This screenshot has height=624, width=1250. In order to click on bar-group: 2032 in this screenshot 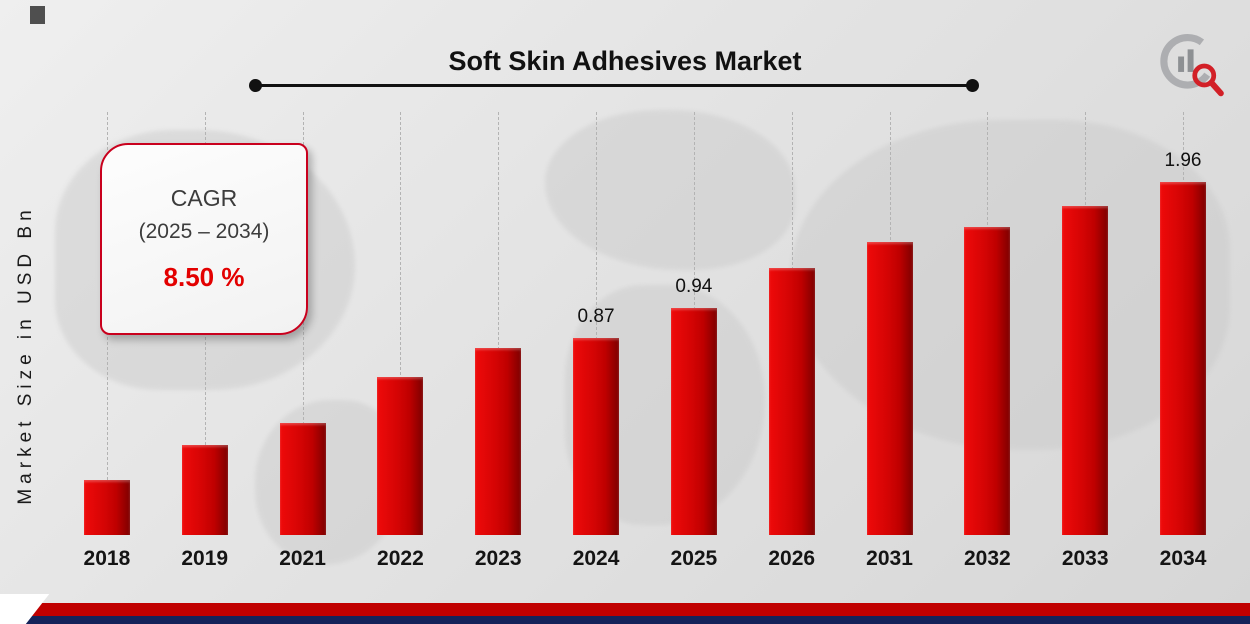, I will do `click(987, 341)`.